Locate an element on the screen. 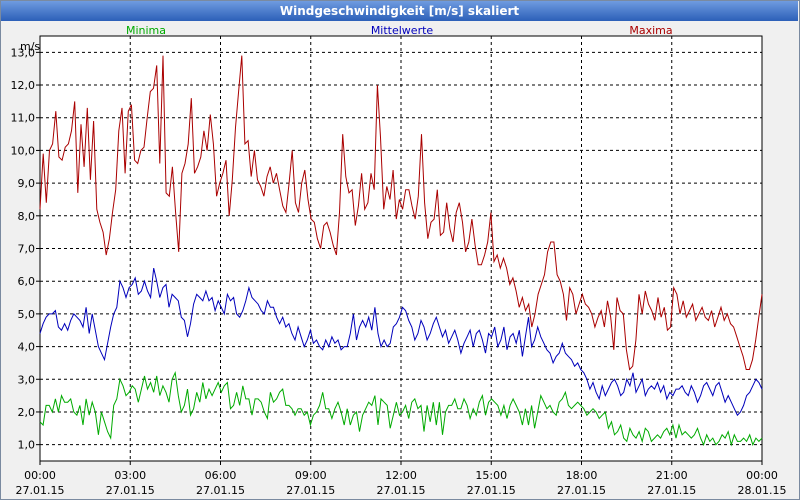 This screenshot has width=800, height=500. y-unit-label: m/s is located at coordinates (30, 46).